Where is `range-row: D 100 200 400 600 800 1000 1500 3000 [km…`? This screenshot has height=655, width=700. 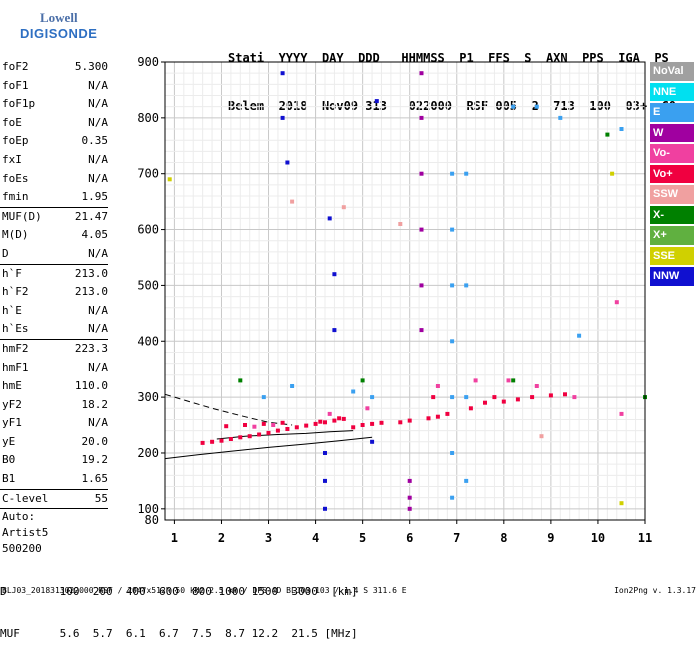
range-row: D 100 200 400 600 800 1000 1500 3000 [km… is located at coordinates (179, 591).